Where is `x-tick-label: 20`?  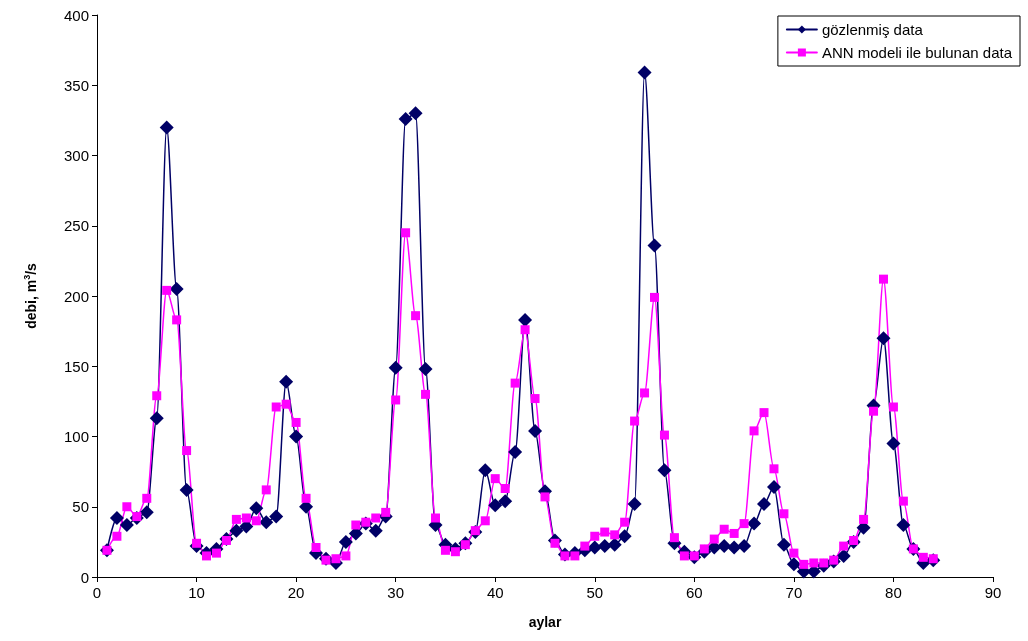 x-tick-label: 20 is located at coordinates (296, 592).